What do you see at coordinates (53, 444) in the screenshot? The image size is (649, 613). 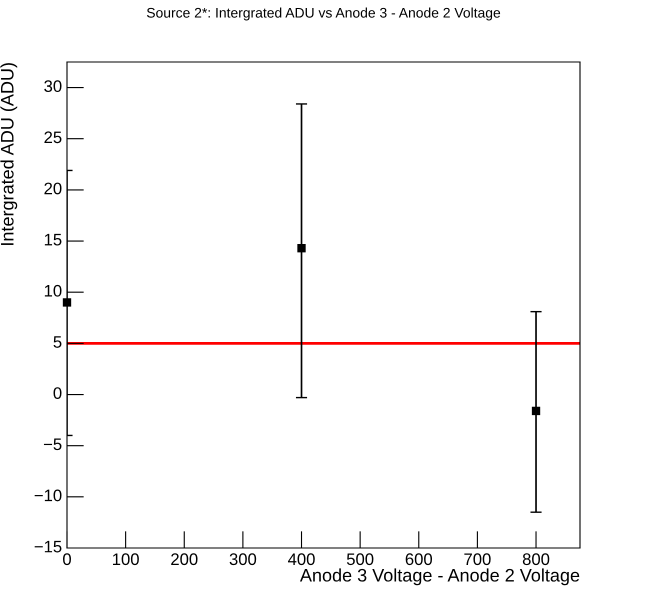 I see `y-tick-label: −5` at bounding box center [53, 444].